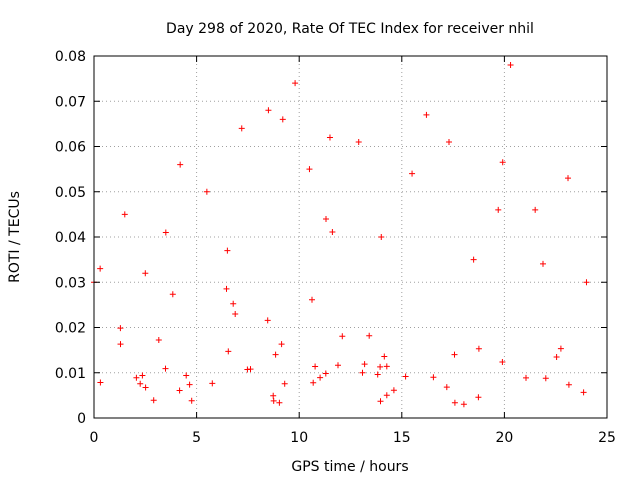 The height and width of the screenshot is (480, 640). What do you see at coordinates (70, 283) in the screenshot?
I see `y-tick-label: 0.03` at bounding box center [70, 283].